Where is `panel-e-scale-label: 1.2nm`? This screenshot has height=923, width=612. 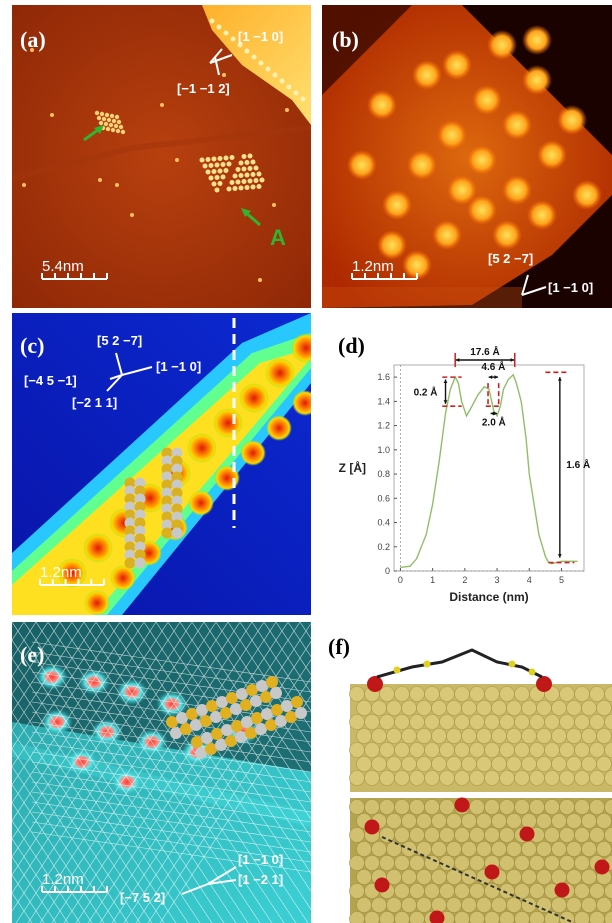 panel-e-scale-label: 1.2nm is located at coordinates (63, 879).